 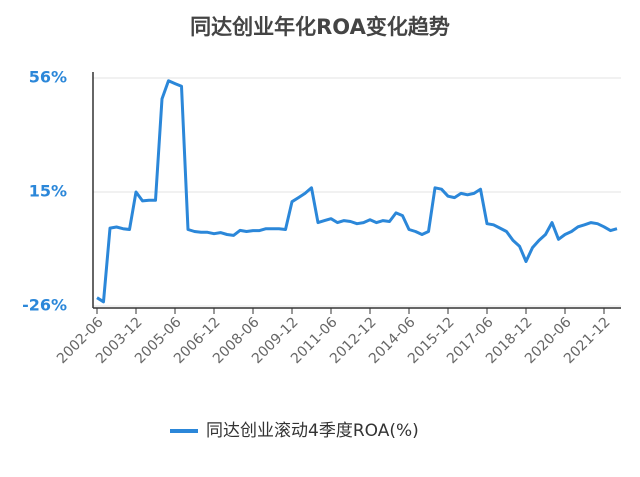 What do you see at coordinates (48, 77) in the screenshot?
I see `y-tick-label: 56%` at bounding box center [48, 77].